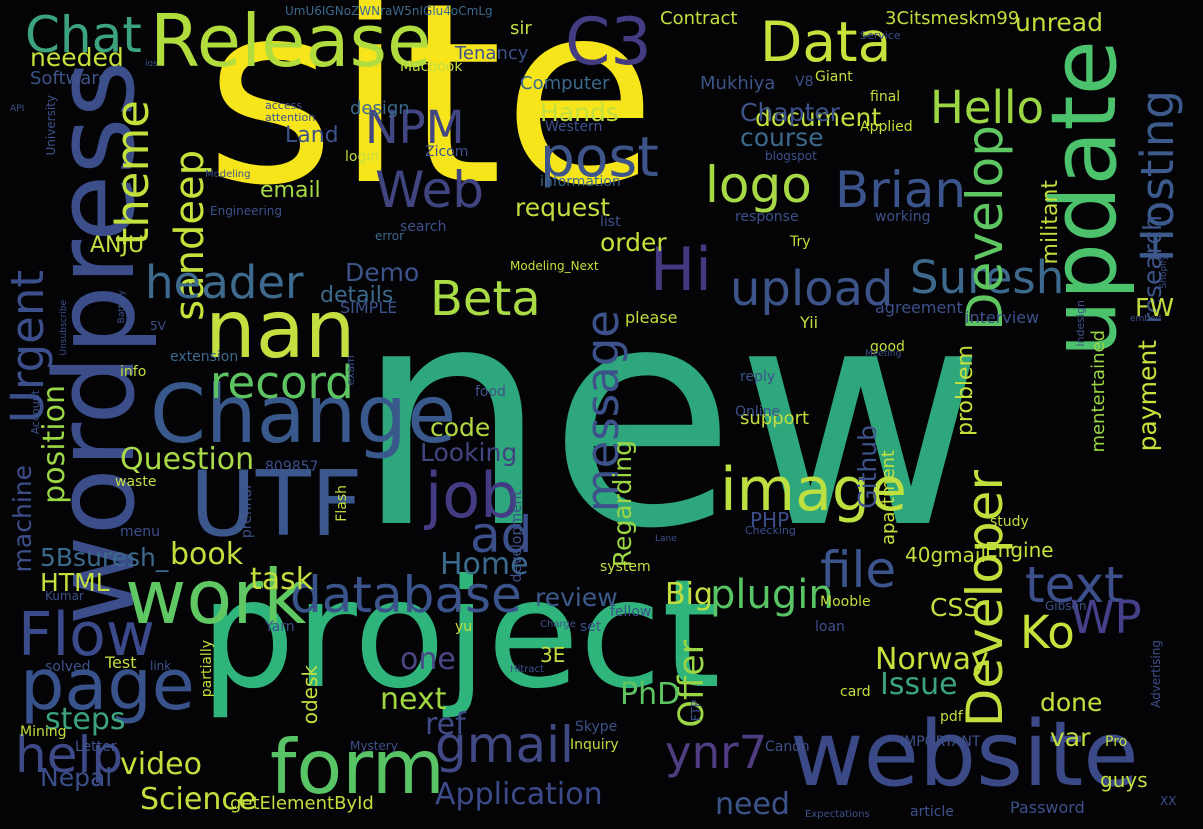 Image resolution: width=1203 pixels, height=829 pixels. What do you see at coordinates (447, 152) in the screenshot?
I see `word-zicom: Zicom` at bounding box center [447, 152].